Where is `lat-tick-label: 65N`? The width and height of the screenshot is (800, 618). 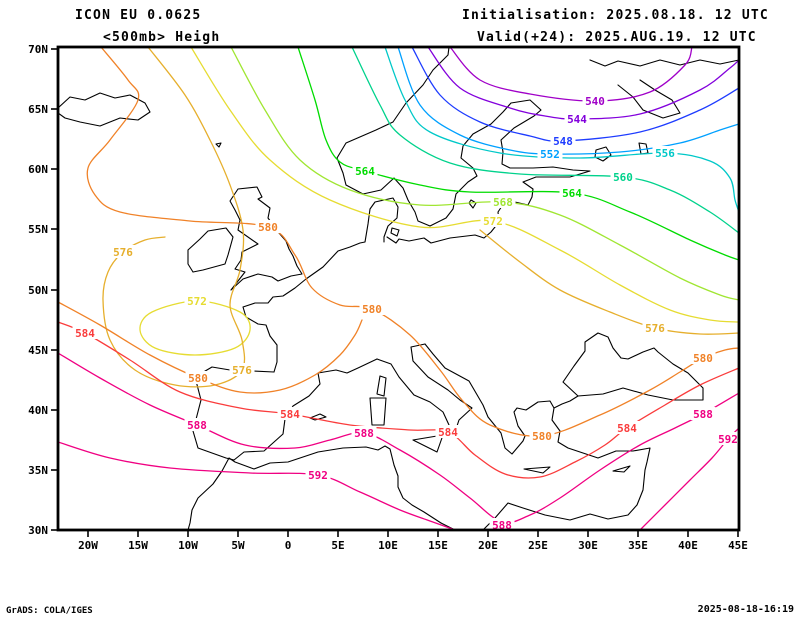 lat-tick-label: 65N is located at coordinates (38, 109).